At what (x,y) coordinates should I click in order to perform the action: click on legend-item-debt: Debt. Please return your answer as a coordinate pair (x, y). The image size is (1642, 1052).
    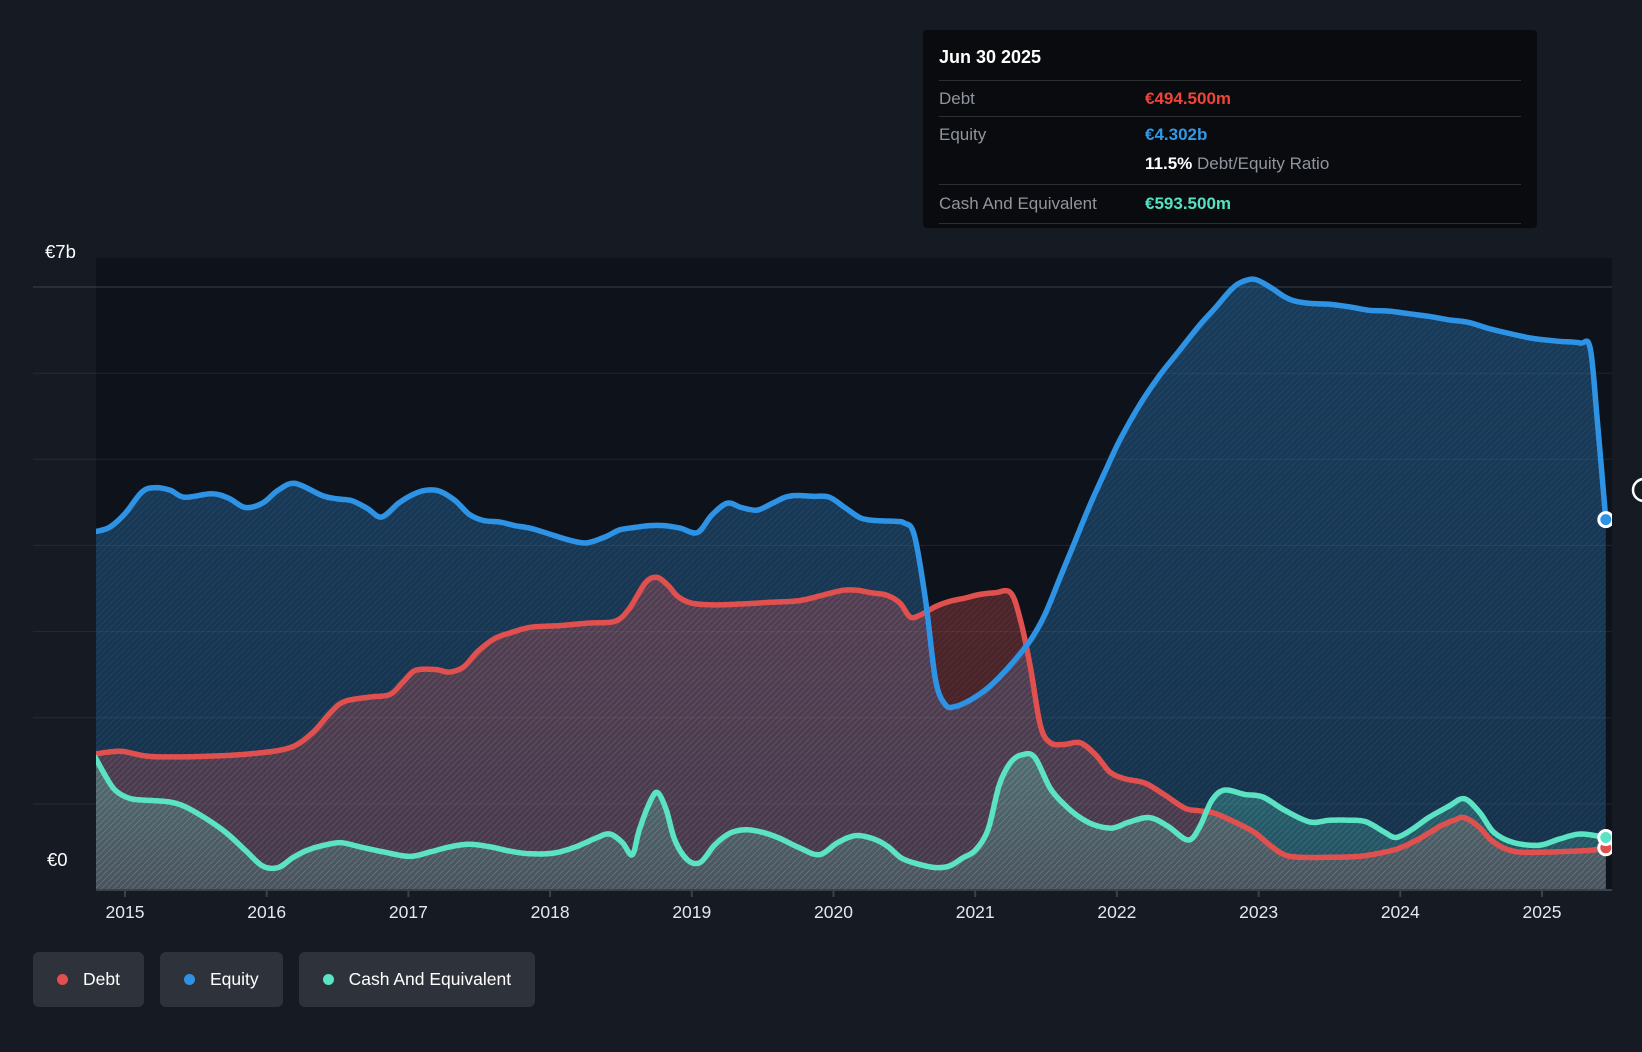
    Looking at the image, I should click on (88, 979).